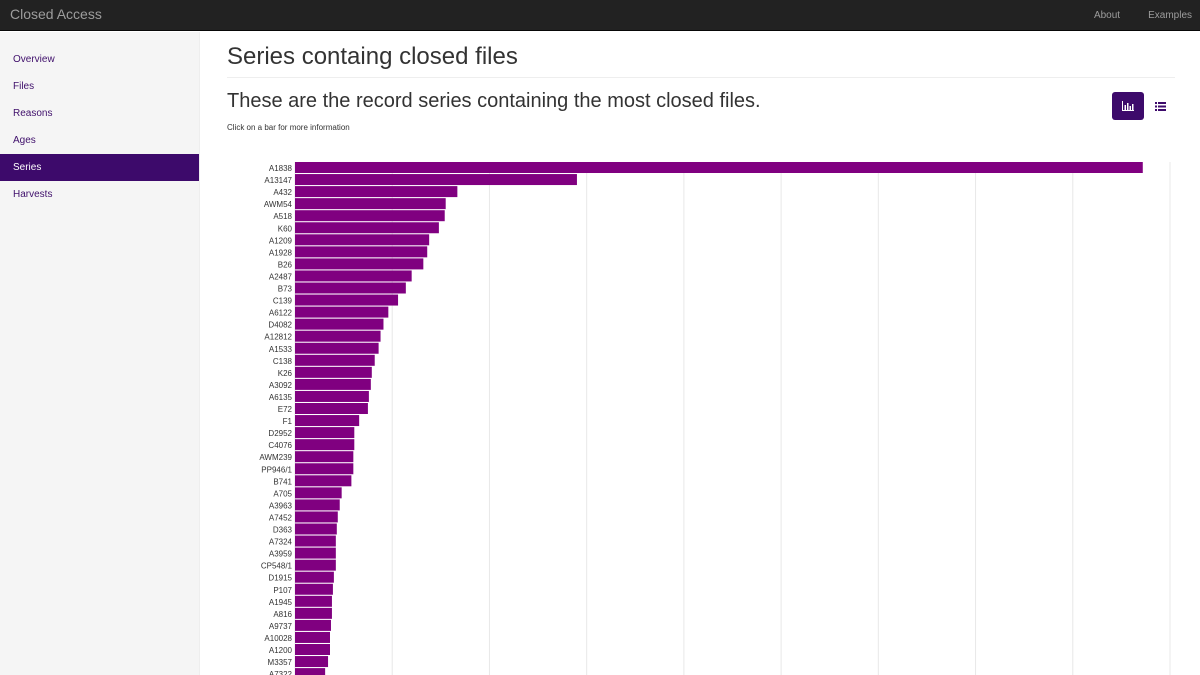 The height and width of the screenshot is (675, 1200). Describe the element at coordinates (56, 14) in the screenshot. I see `brand-link: Closed Access` at that location.